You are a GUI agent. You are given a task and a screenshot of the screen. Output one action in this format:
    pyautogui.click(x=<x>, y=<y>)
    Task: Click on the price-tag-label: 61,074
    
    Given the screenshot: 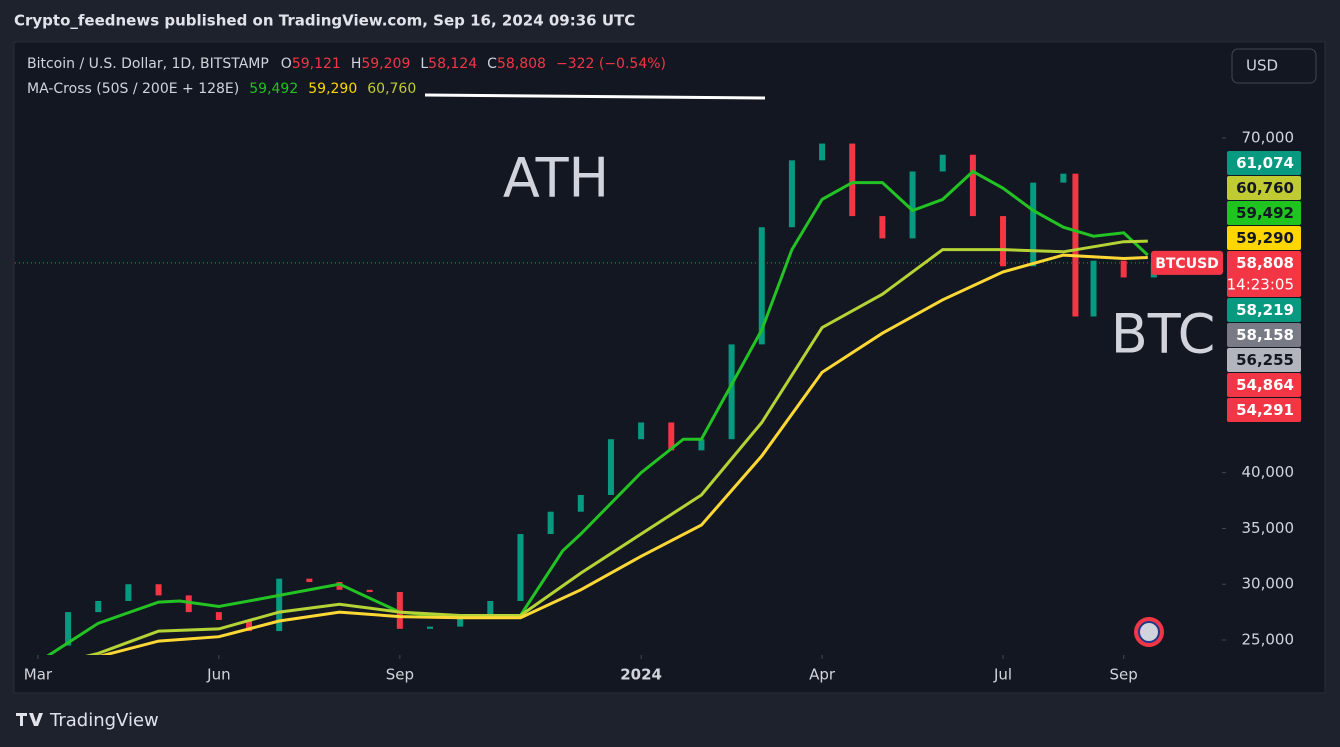 What is the action you would take?
    pyautogui.click(x=1265, y=163)
    